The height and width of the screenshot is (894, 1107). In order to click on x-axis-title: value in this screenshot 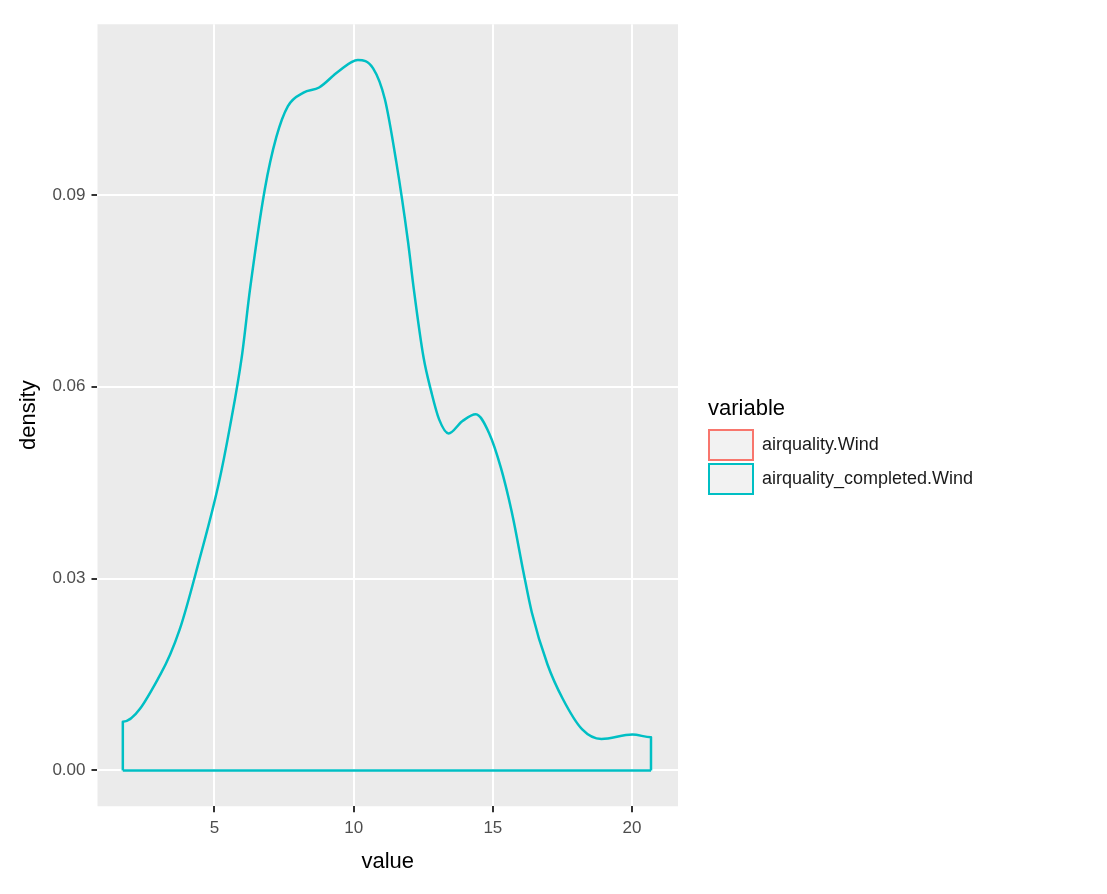, I will do `click(388, 860)`.